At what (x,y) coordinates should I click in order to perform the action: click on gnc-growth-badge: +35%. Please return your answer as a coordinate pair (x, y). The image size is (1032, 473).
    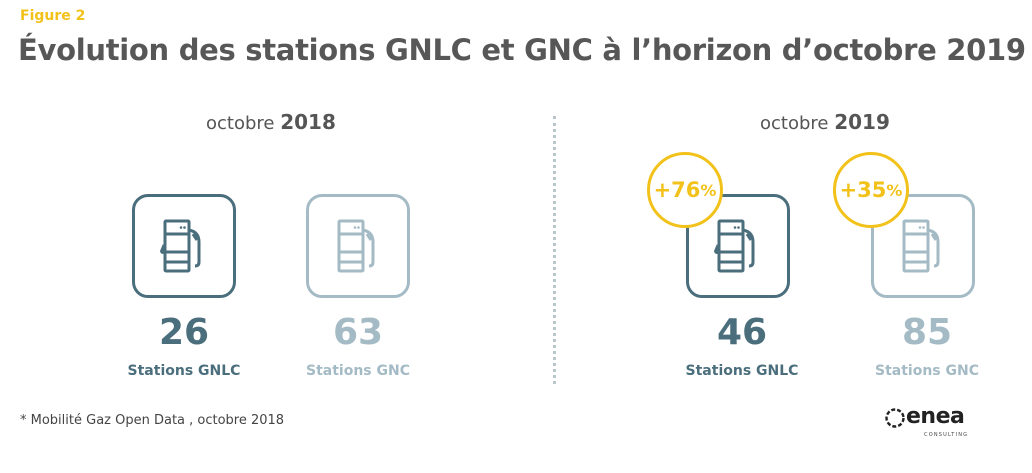
    Looking at the image, I should click on (871, 190).